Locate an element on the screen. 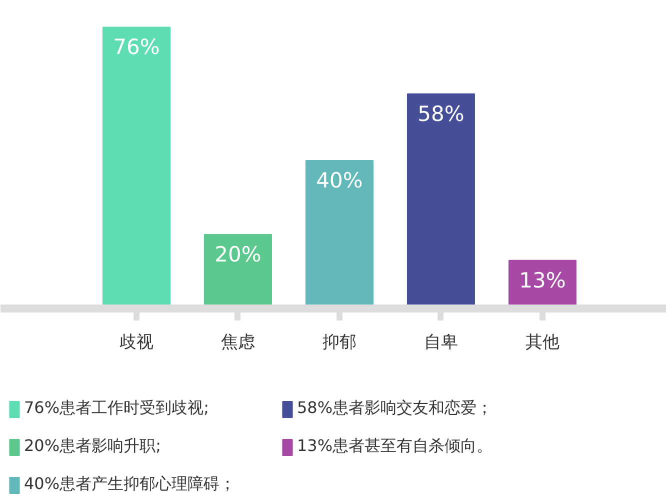 Image resolution: width=666 pixels, height=503 pixels. x-tick-label: 歧视 is located at coordinates (137, 342).